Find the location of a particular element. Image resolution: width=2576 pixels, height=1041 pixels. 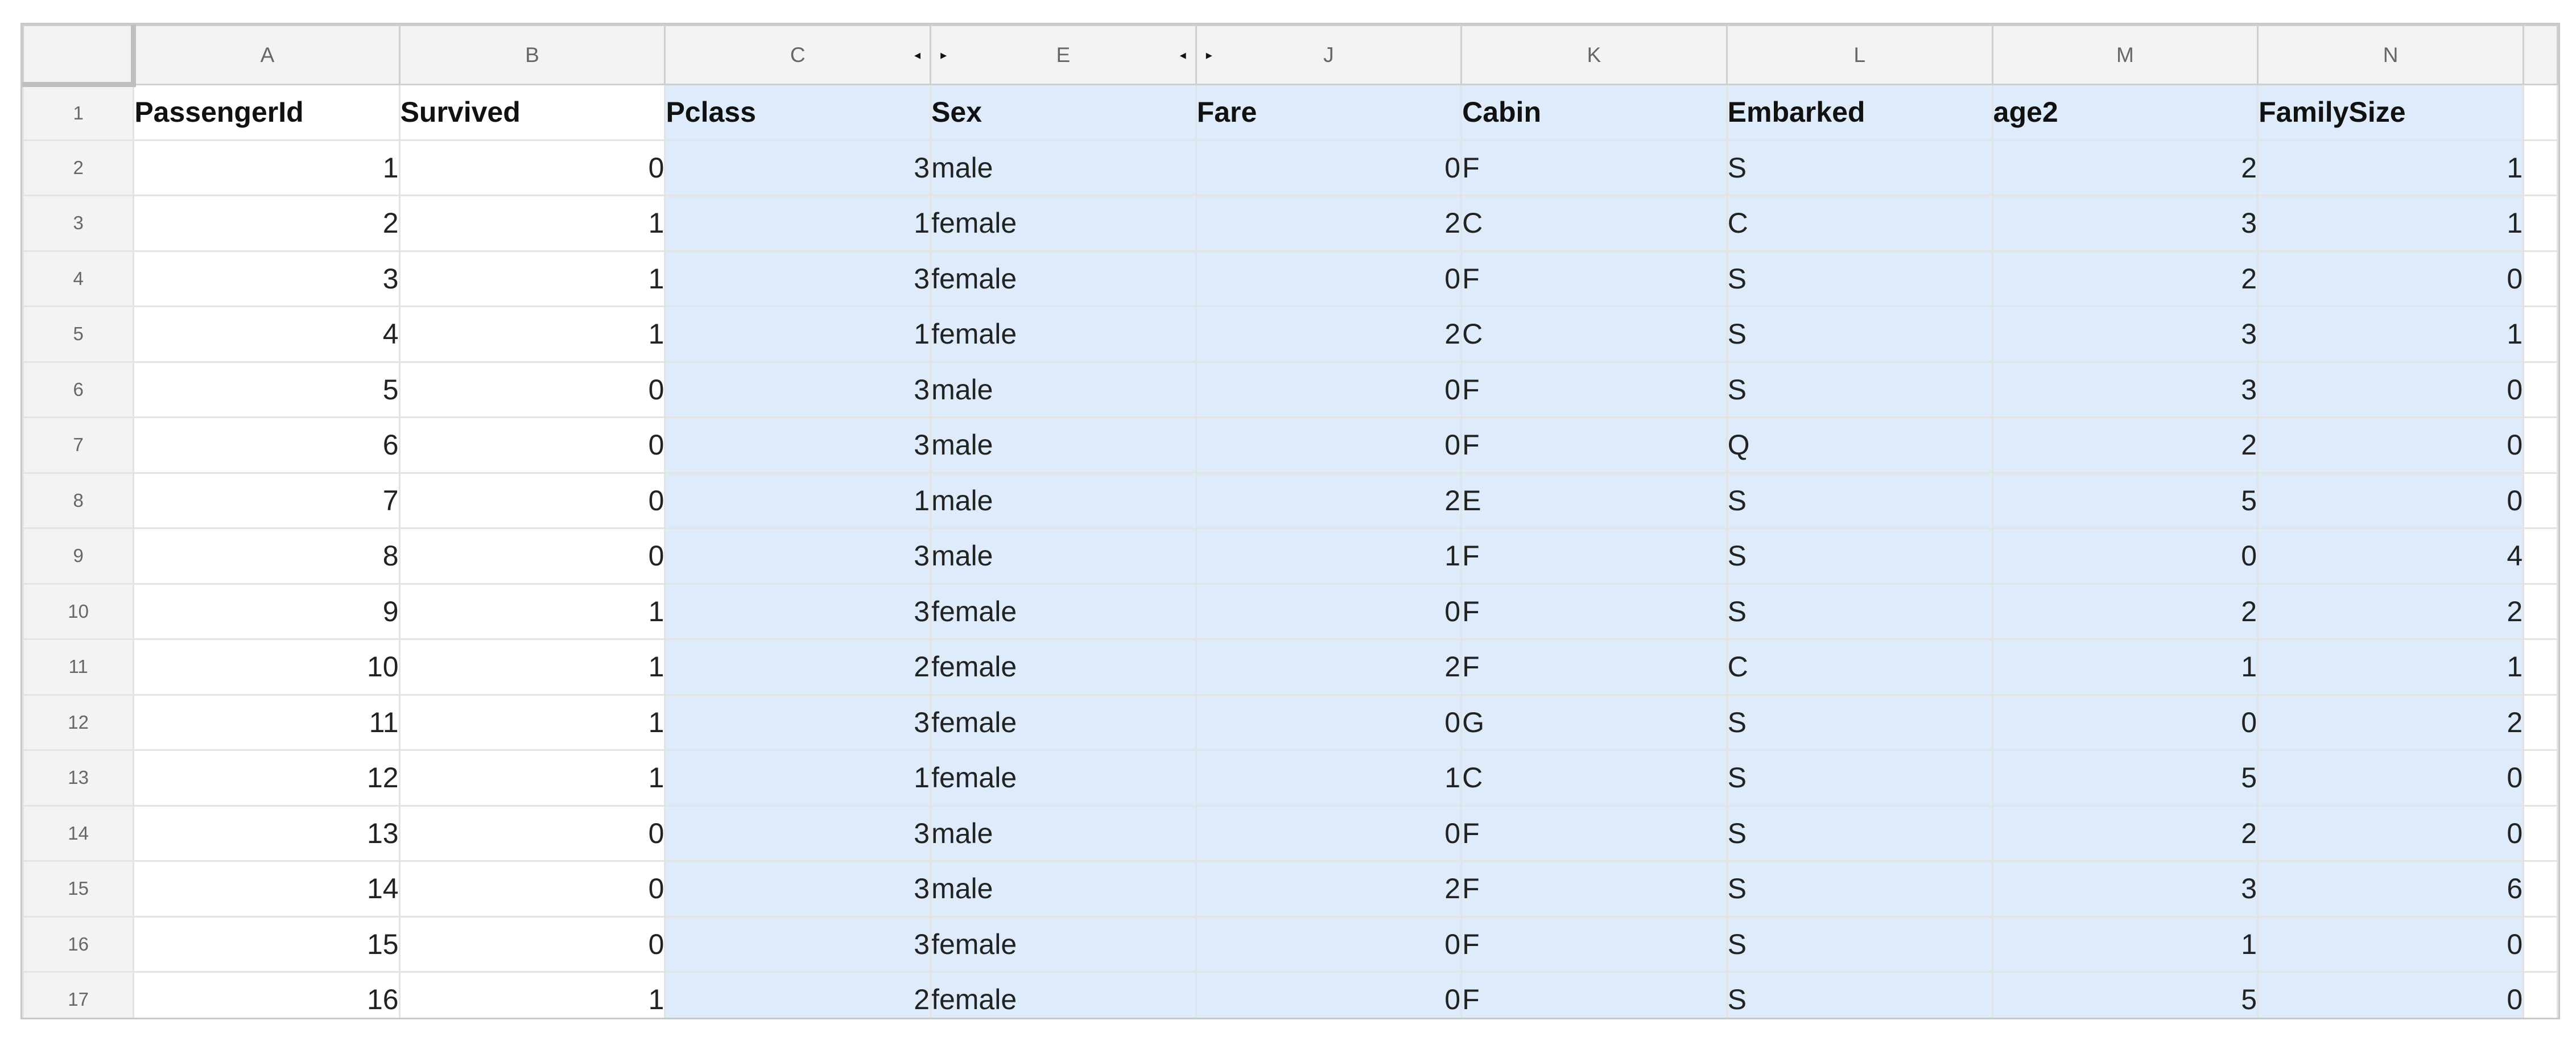

table-cell: 14 is located at coordinates (267, 889).